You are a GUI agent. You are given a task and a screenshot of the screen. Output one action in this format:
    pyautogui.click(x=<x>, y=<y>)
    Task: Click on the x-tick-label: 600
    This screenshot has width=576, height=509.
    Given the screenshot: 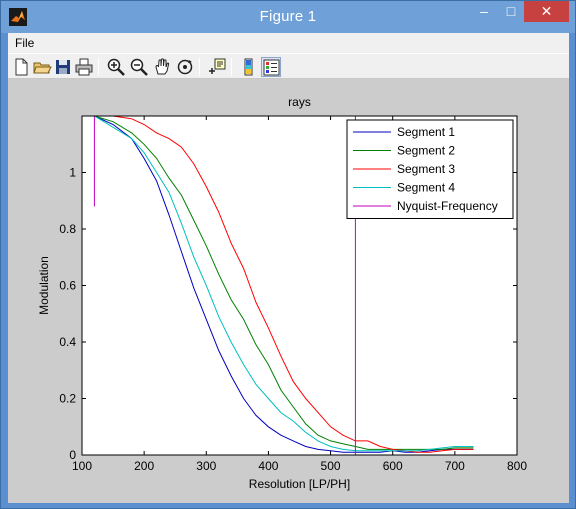 What is the action you would take?
    pyautogui.click(x=393, y=466)
    